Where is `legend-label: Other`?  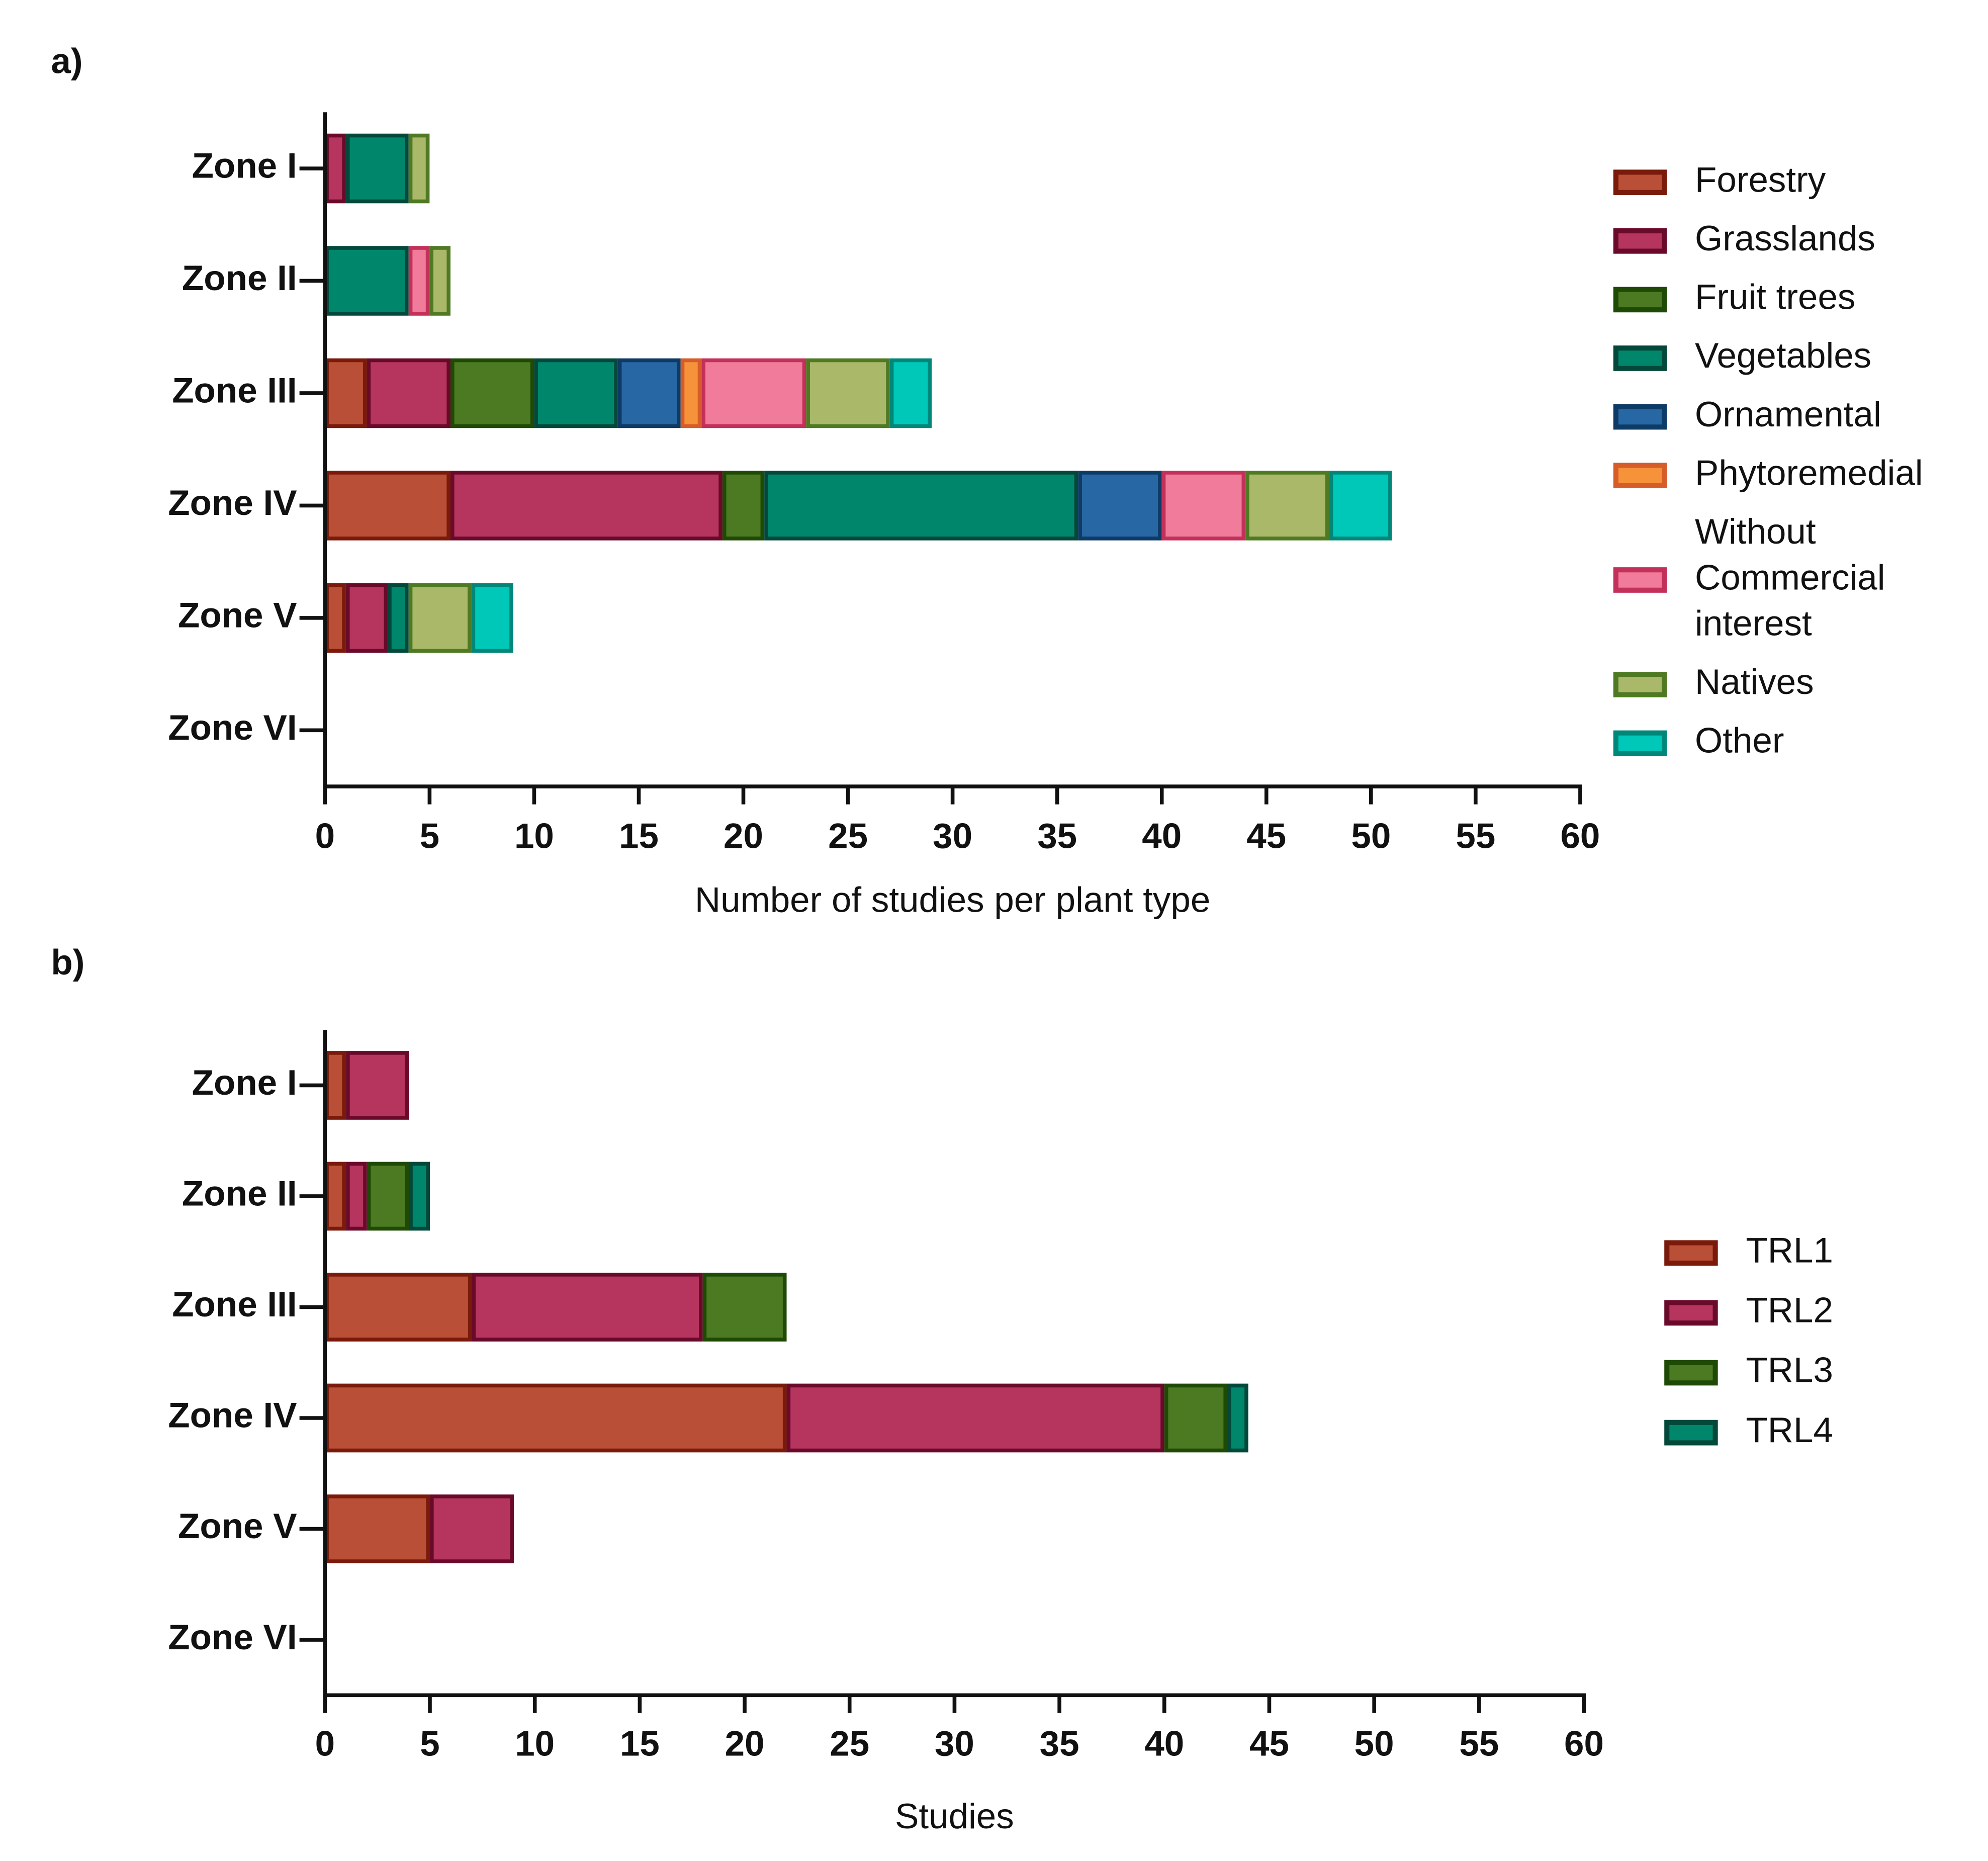 legend-label: Other is located at coordinates (1740, 741).